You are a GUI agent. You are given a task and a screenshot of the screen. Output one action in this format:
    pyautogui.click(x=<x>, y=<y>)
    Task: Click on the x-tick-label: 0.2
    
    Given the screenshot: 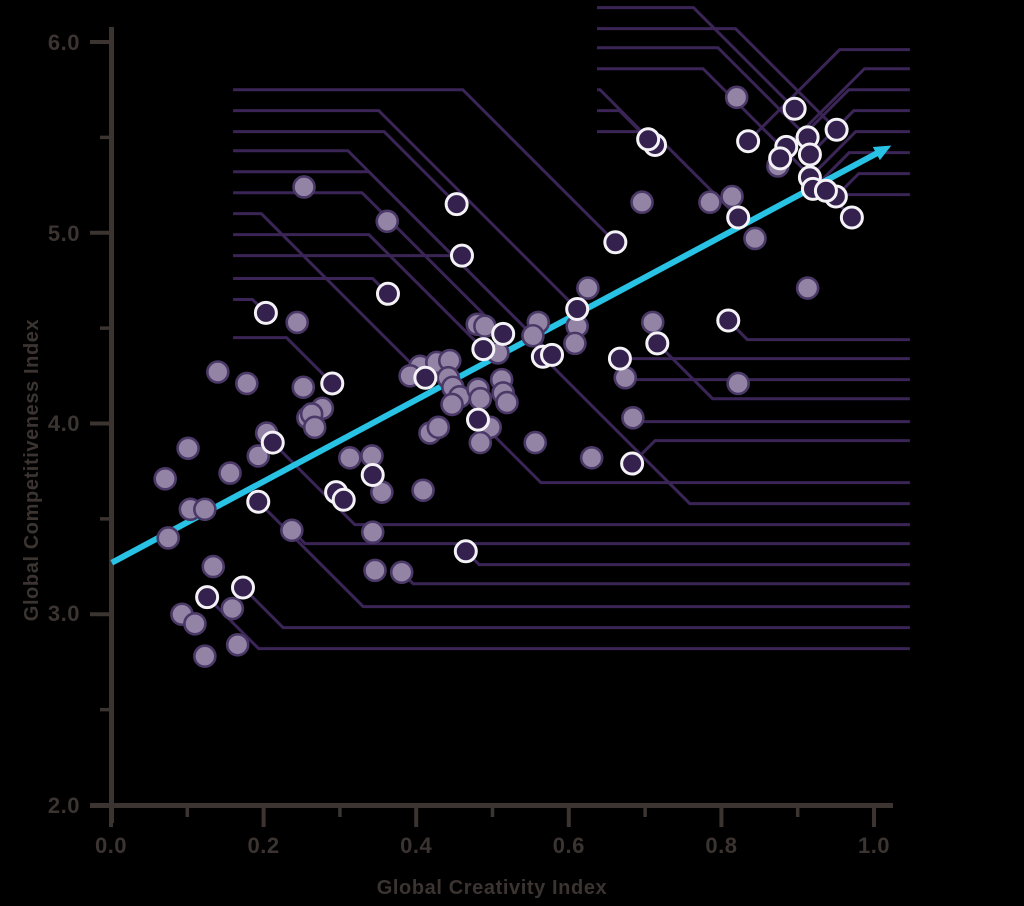 What is the action you would take?
    pyautogui.click(x=264, y=845)
    